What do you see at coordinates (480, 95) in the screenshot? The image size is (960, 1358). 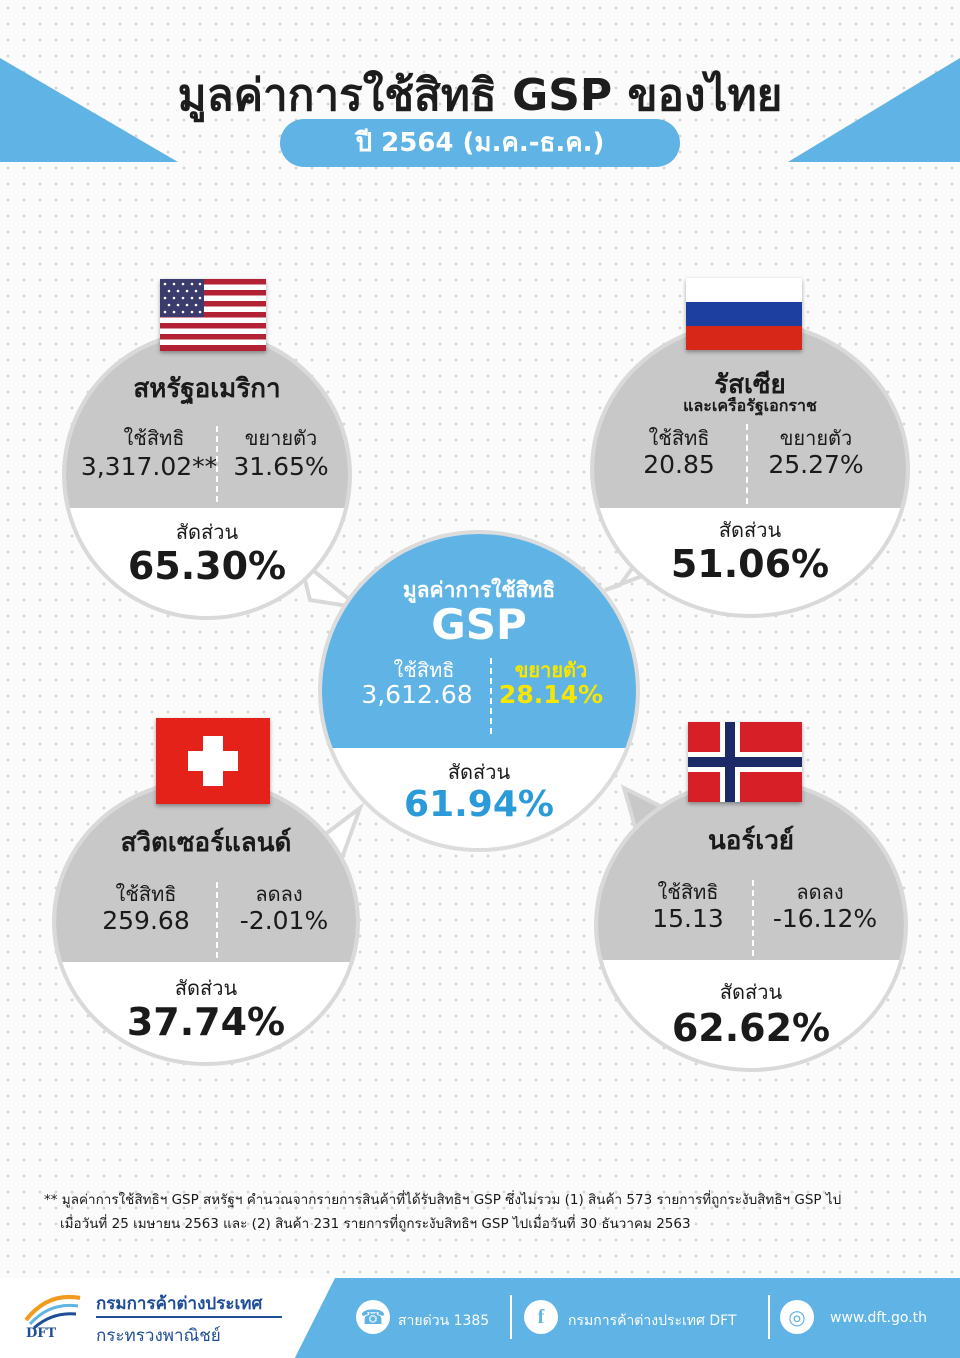 I see `page-title: มูลค่าการใช้สิทธิ GSP ของไทย` at bounding box center [480, 95].